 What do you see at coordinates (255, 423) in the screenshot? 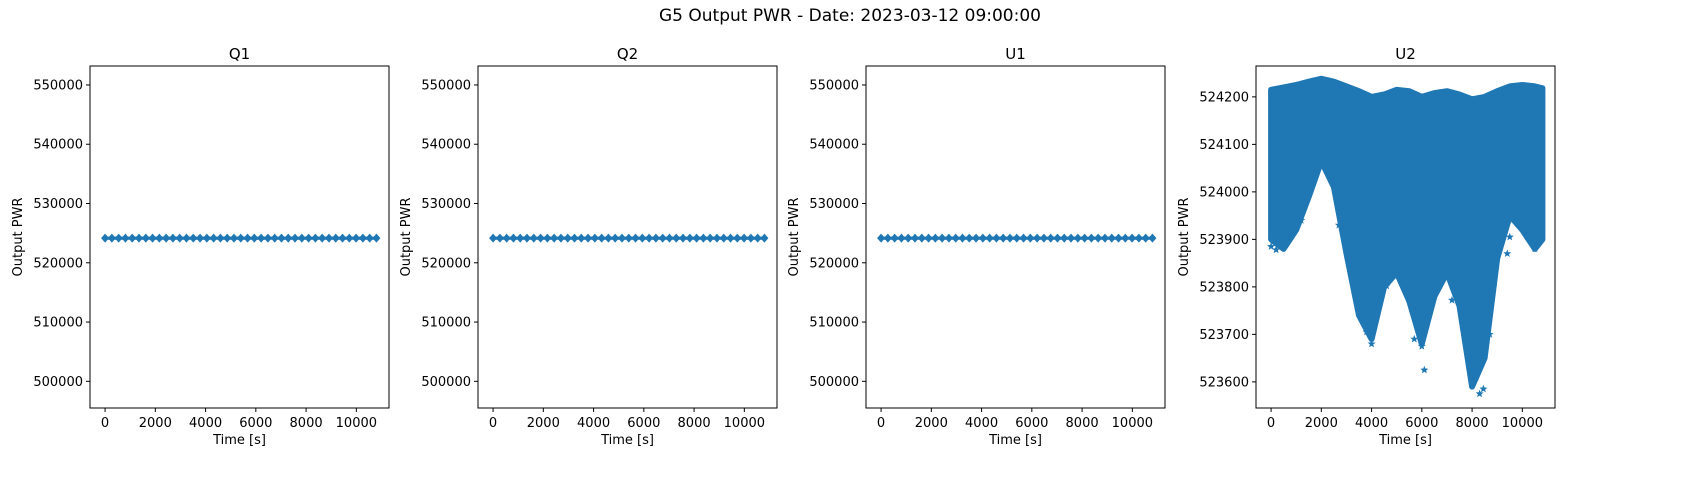
I see `x-tick-label: 6000` at bounding box center [255, 423].